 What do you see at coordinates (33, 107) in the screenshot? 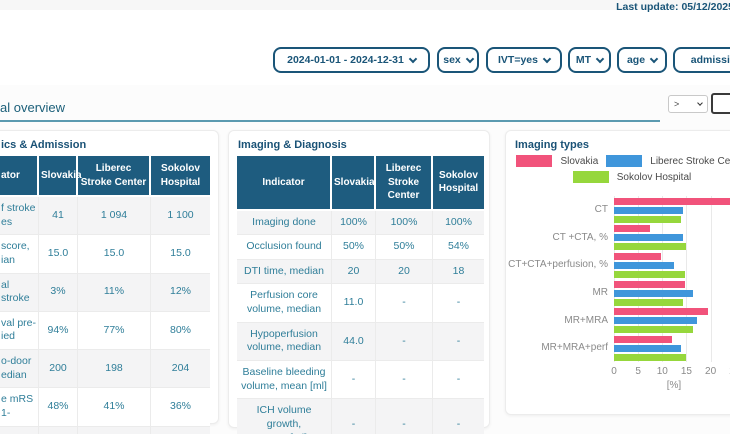
I see `page-title: al overview` at bounding box center [33, 107].